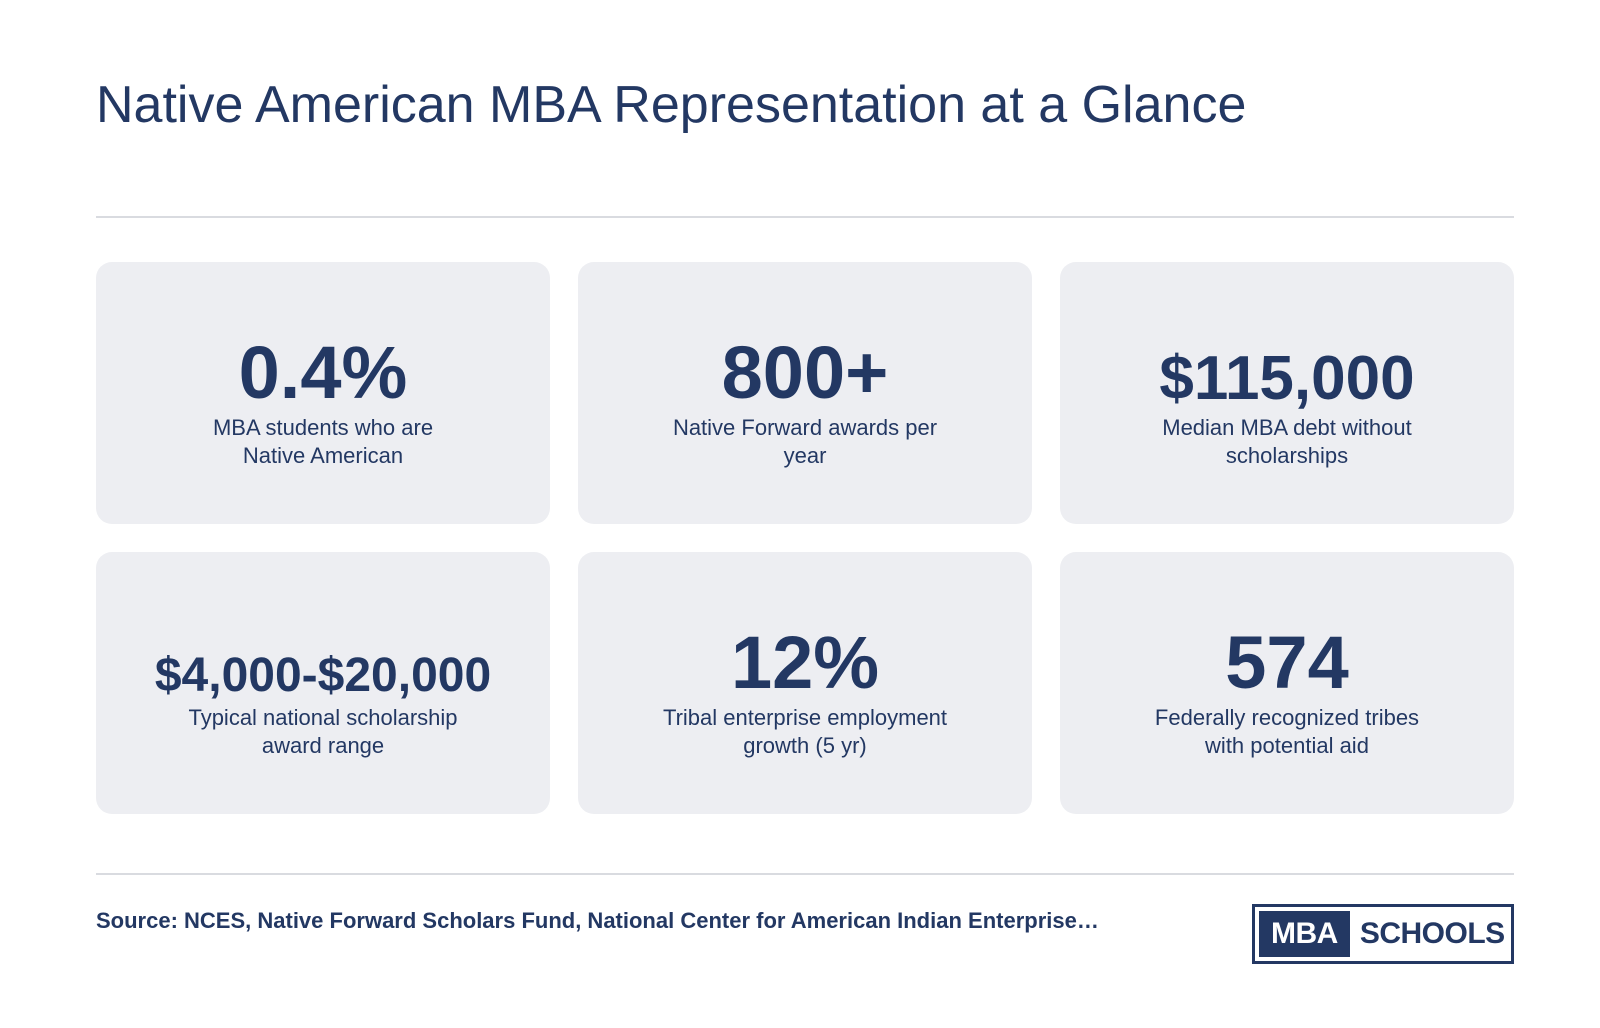 The image size is (1600, 1028). I want to click on stat-value: 0.4%, so click(323, 372).